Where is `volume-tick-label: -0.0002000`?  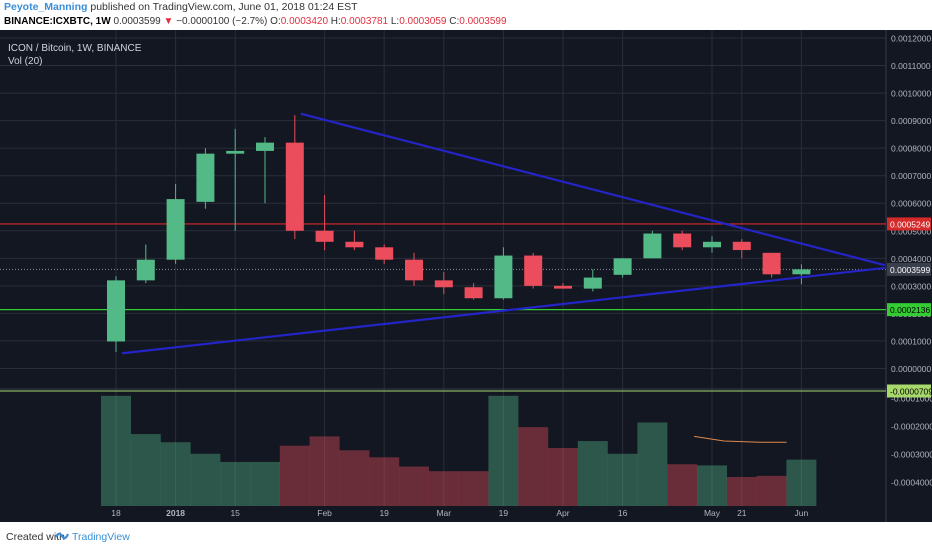 volume-tick-label: -0.0002000 is located at coordinates (911, 427).